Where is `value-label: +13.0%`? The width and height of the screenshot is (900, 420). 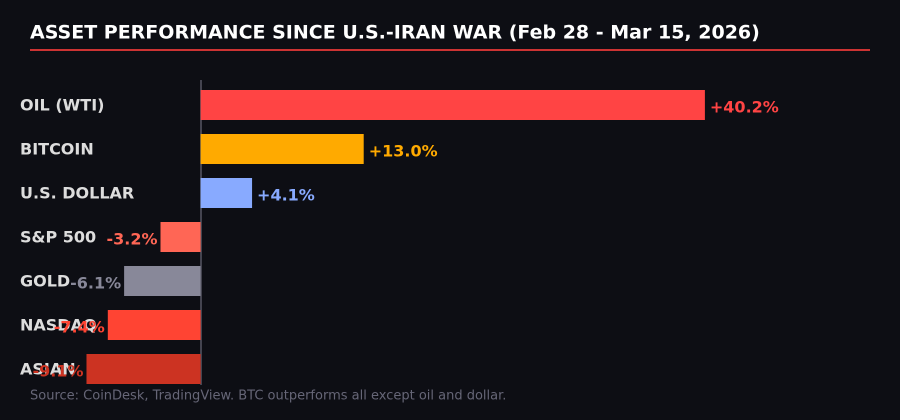 value-label: +13.0% is located at coordinates (403, 151).